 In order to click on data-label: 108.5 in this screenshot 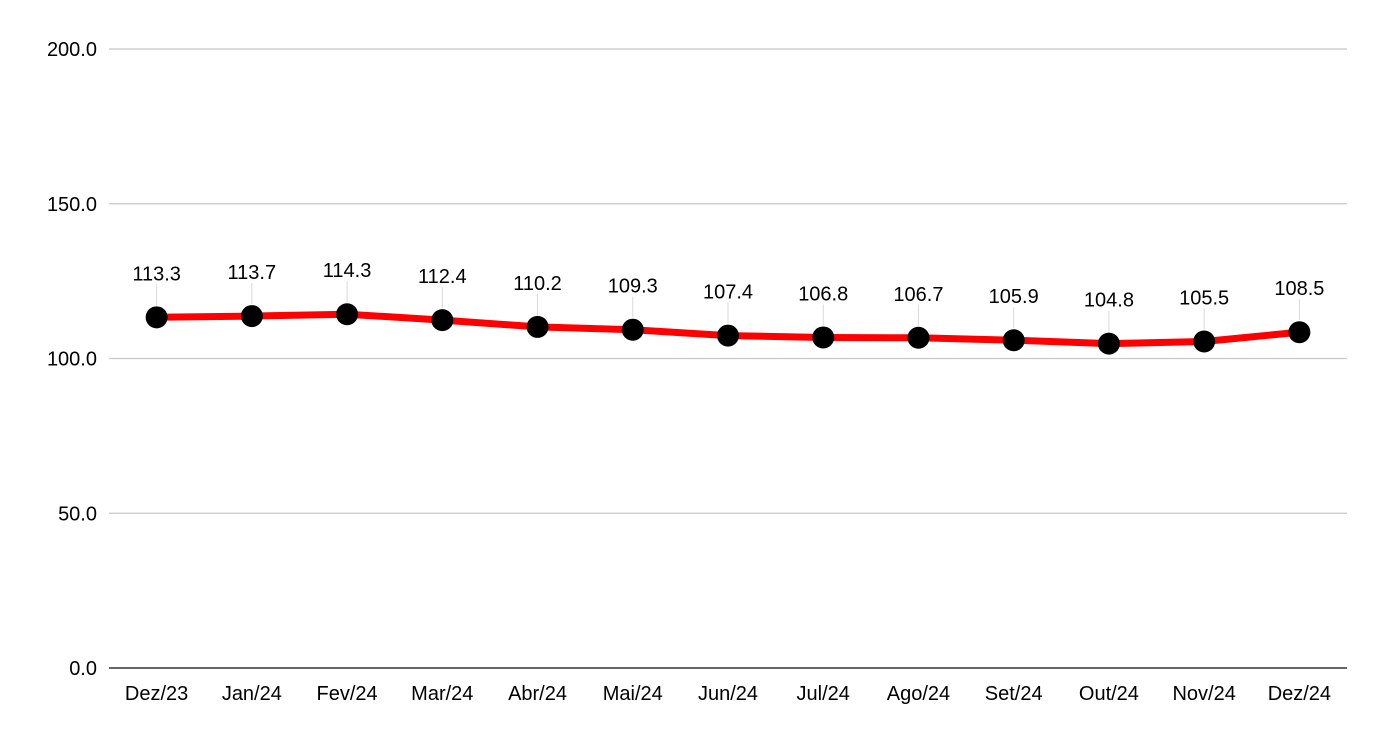, I will do `click(1299, 289)`.